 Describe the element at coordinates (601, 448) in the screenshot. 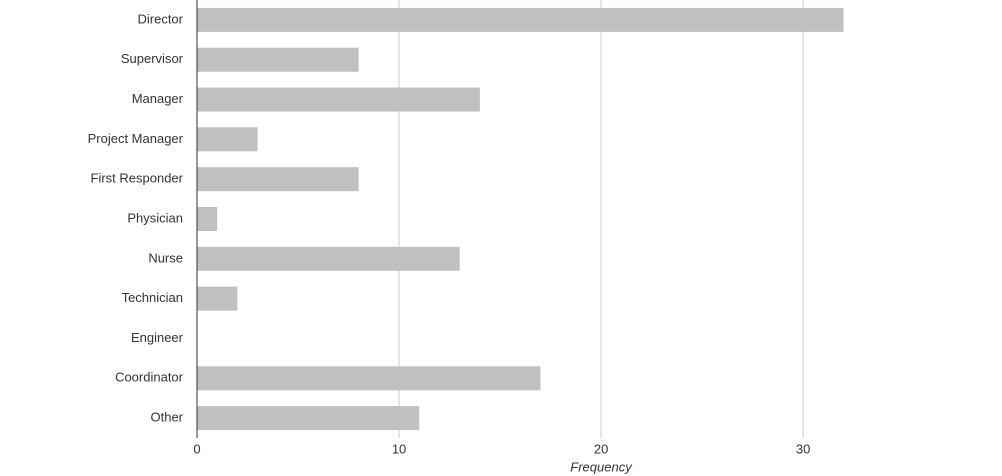

I see `x-tick-label: 20` at that location.